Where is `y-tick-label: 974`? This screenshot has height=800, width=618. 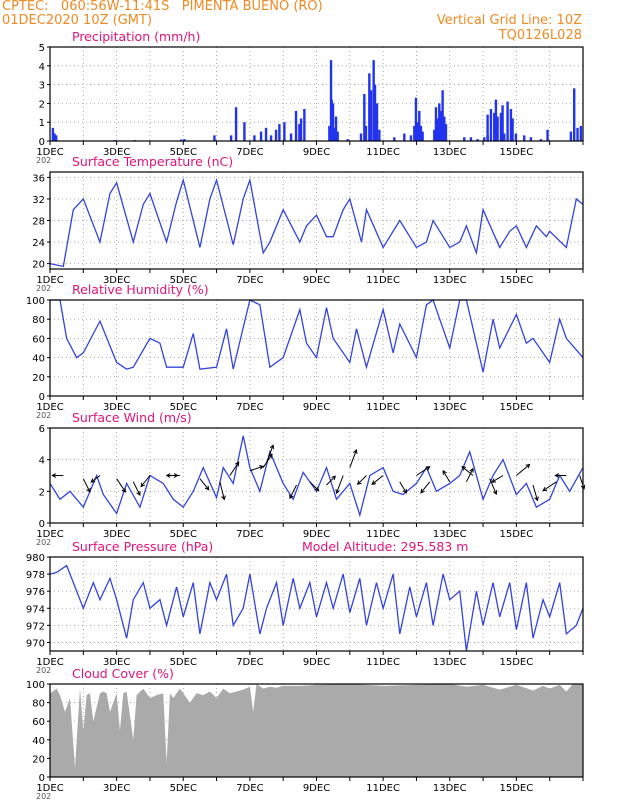 y-tick-label: 974 is located at coordinates (35, 609).